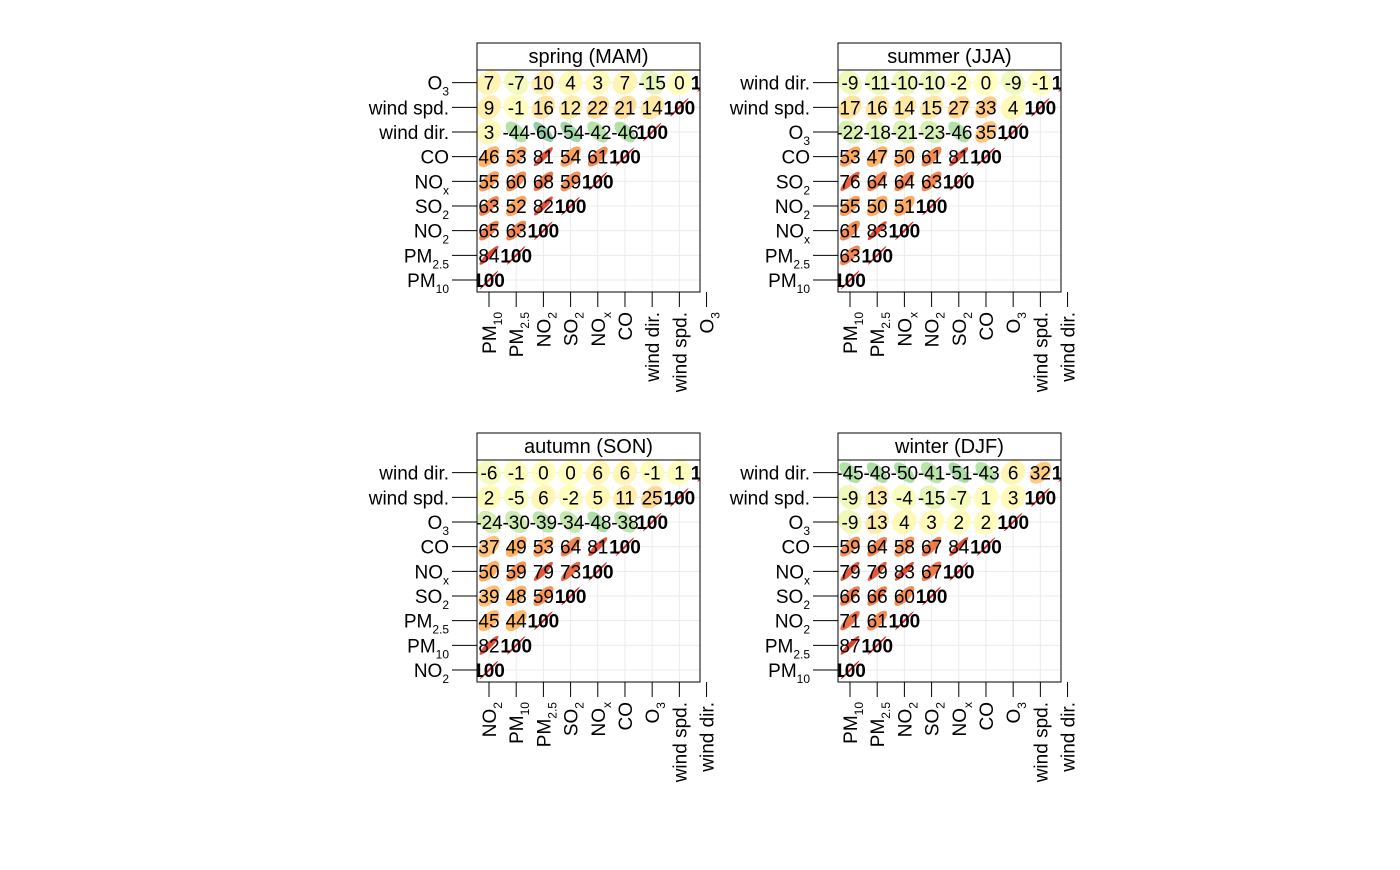 This screenshot has width=1400, height=870. I want to click on corr-value: -60, so click(543, 133).